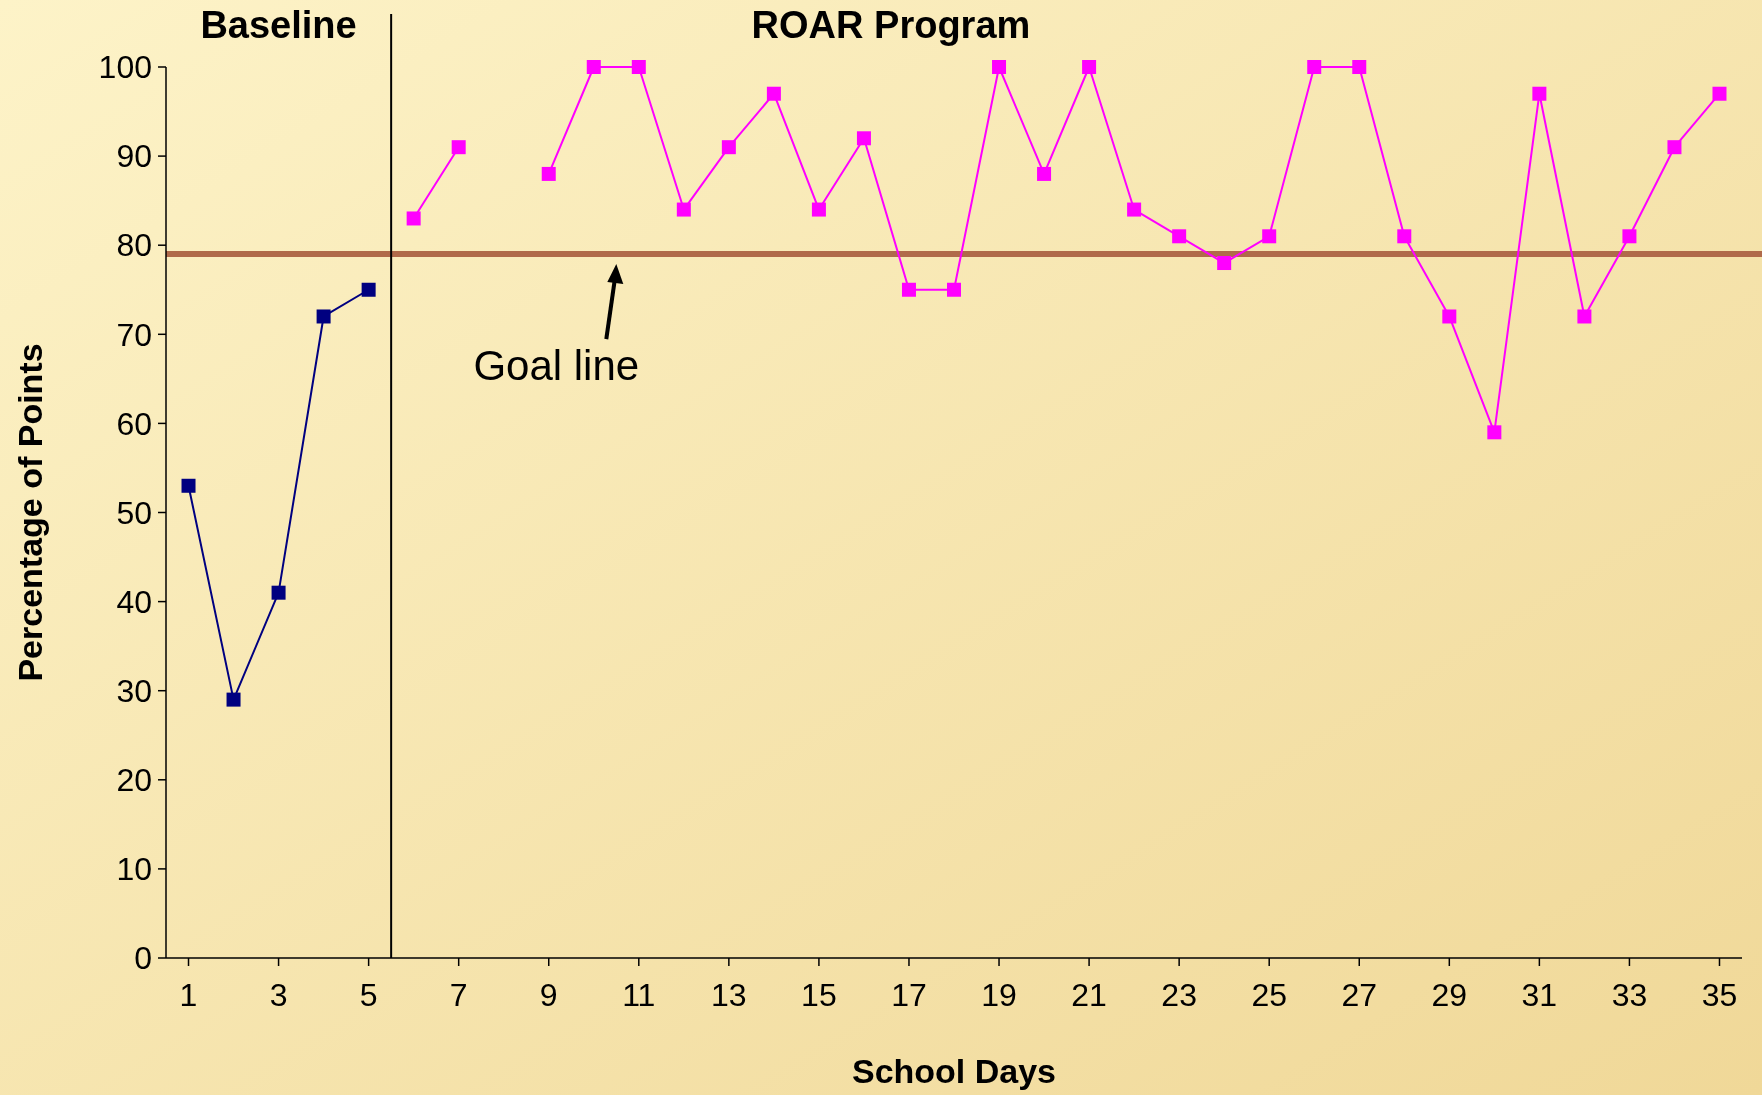 Image resolution: width=1762 pixels, height=1095 pixels. Describe the element at coordinates (891, 25) in the screenshot. I see `text: ROAR Program` at that location.